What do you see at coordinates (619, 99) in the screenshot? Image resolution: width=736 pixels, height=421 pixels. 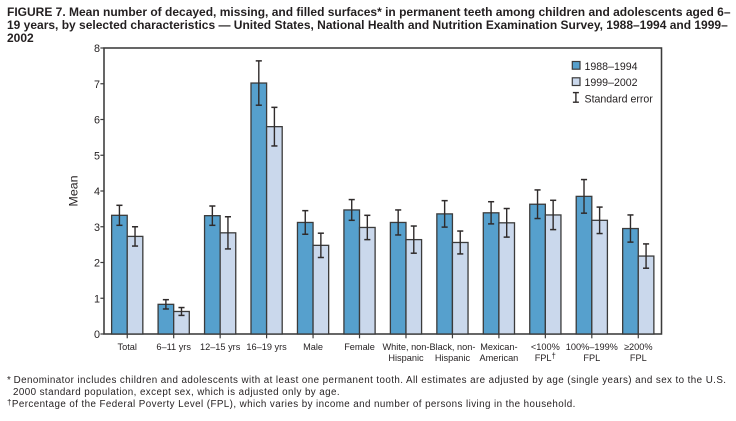 I see `svg-text: Standard error` at bounding box center [619, 99].